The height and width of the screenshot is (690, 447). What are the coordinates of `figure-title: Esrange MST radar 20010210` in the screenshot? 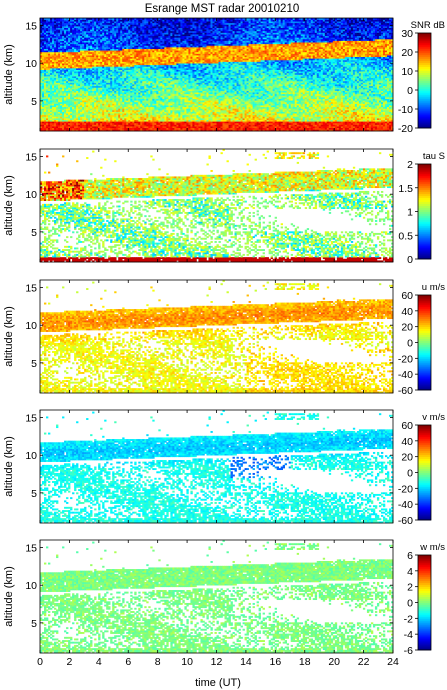 It's located at (222, 9).